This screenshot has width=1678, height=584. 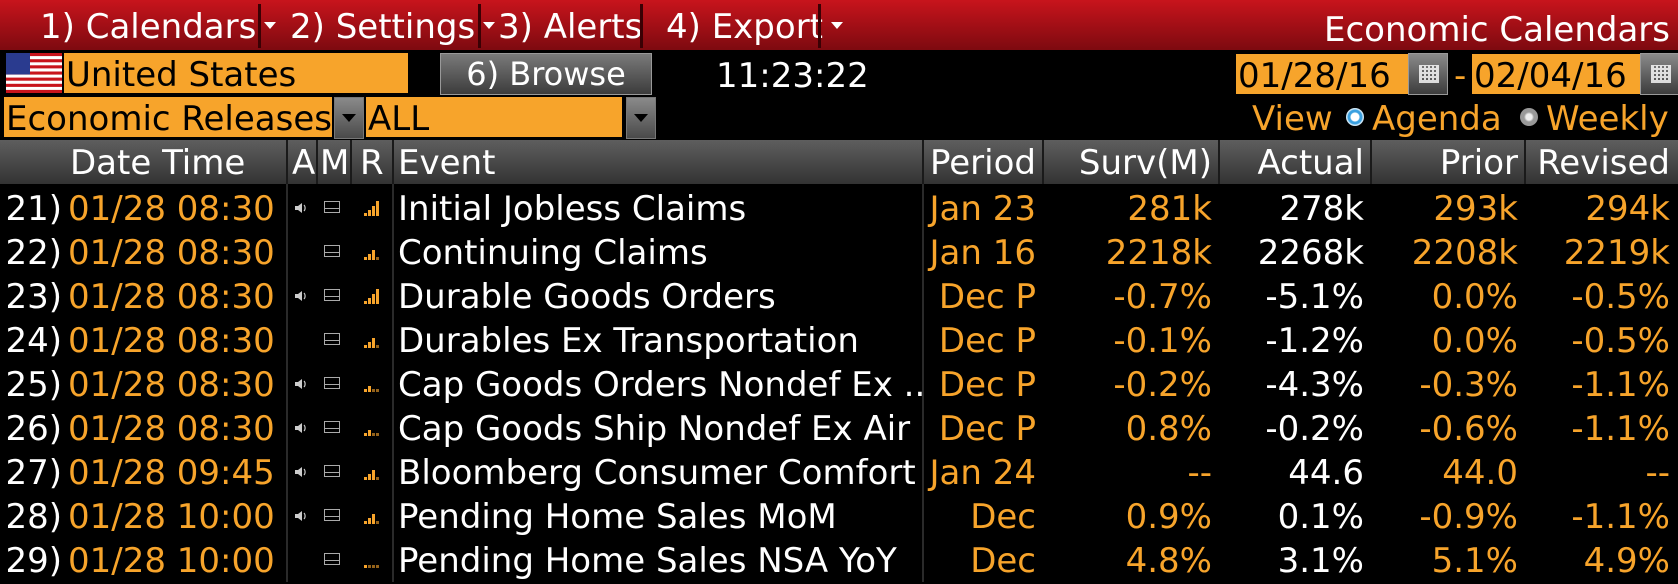 I want to click on start-date-field: 01/28/16, so click(x=1322, y=74).